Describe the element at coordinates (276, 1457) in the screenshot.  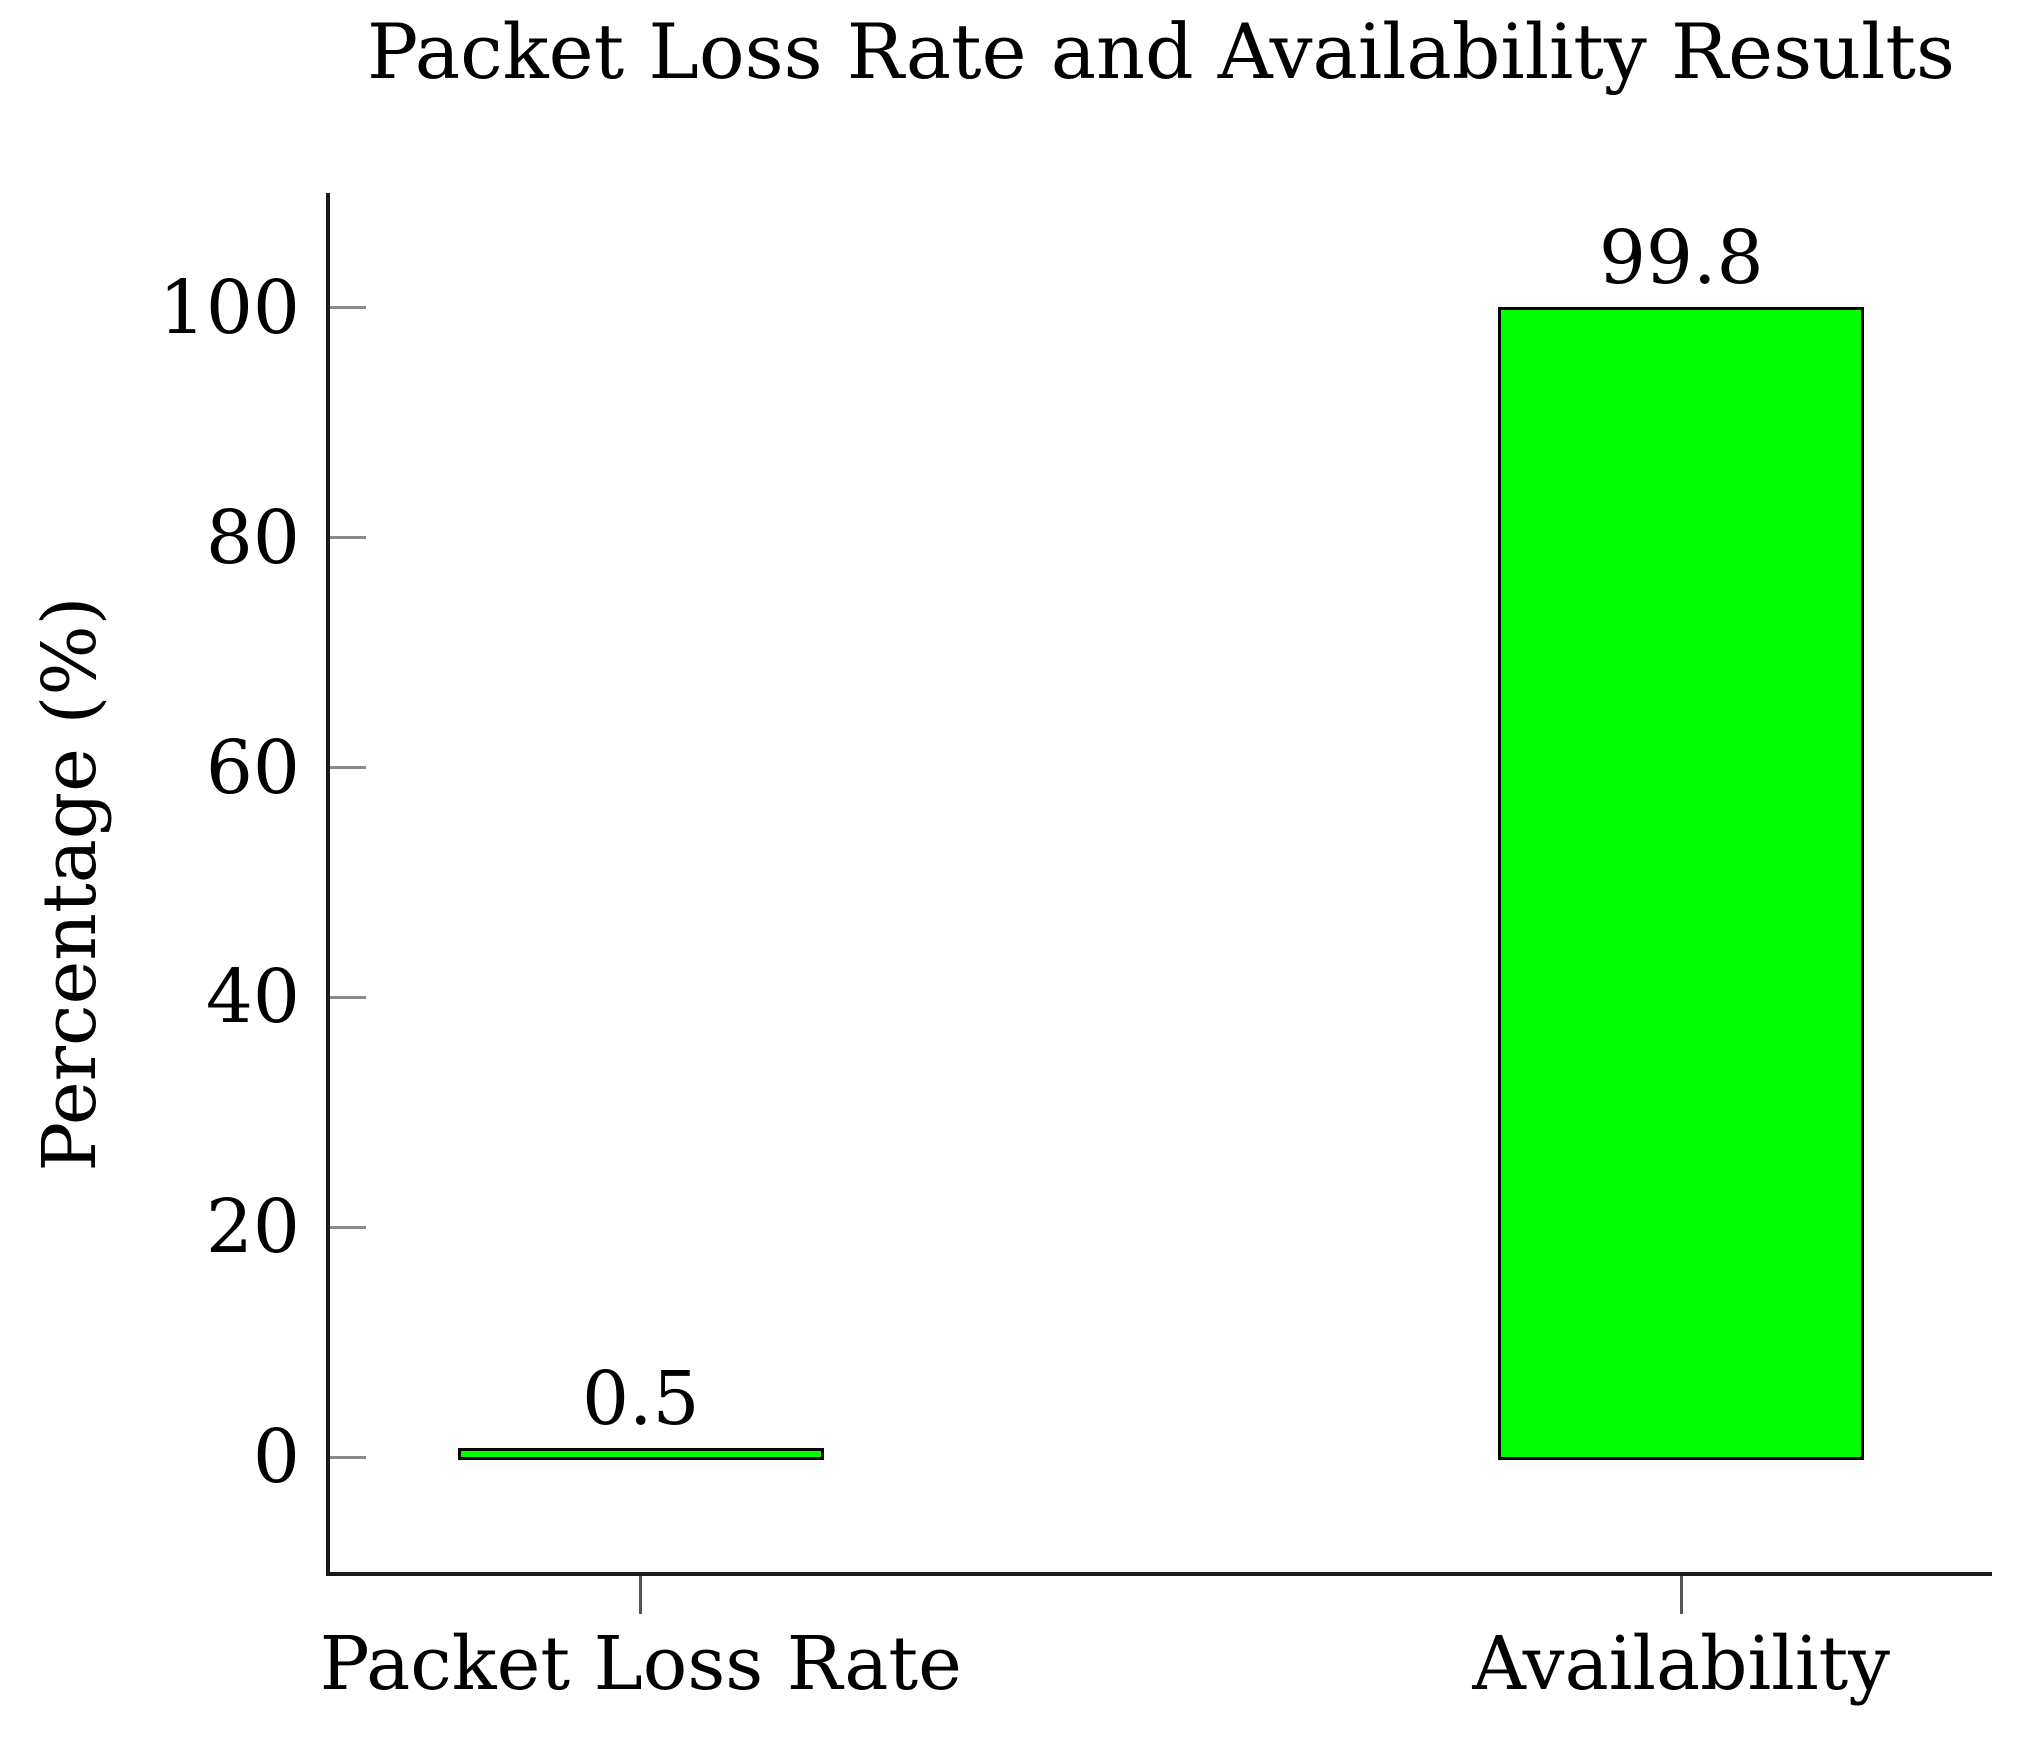
I see `y-tick-label: 0` at that location.